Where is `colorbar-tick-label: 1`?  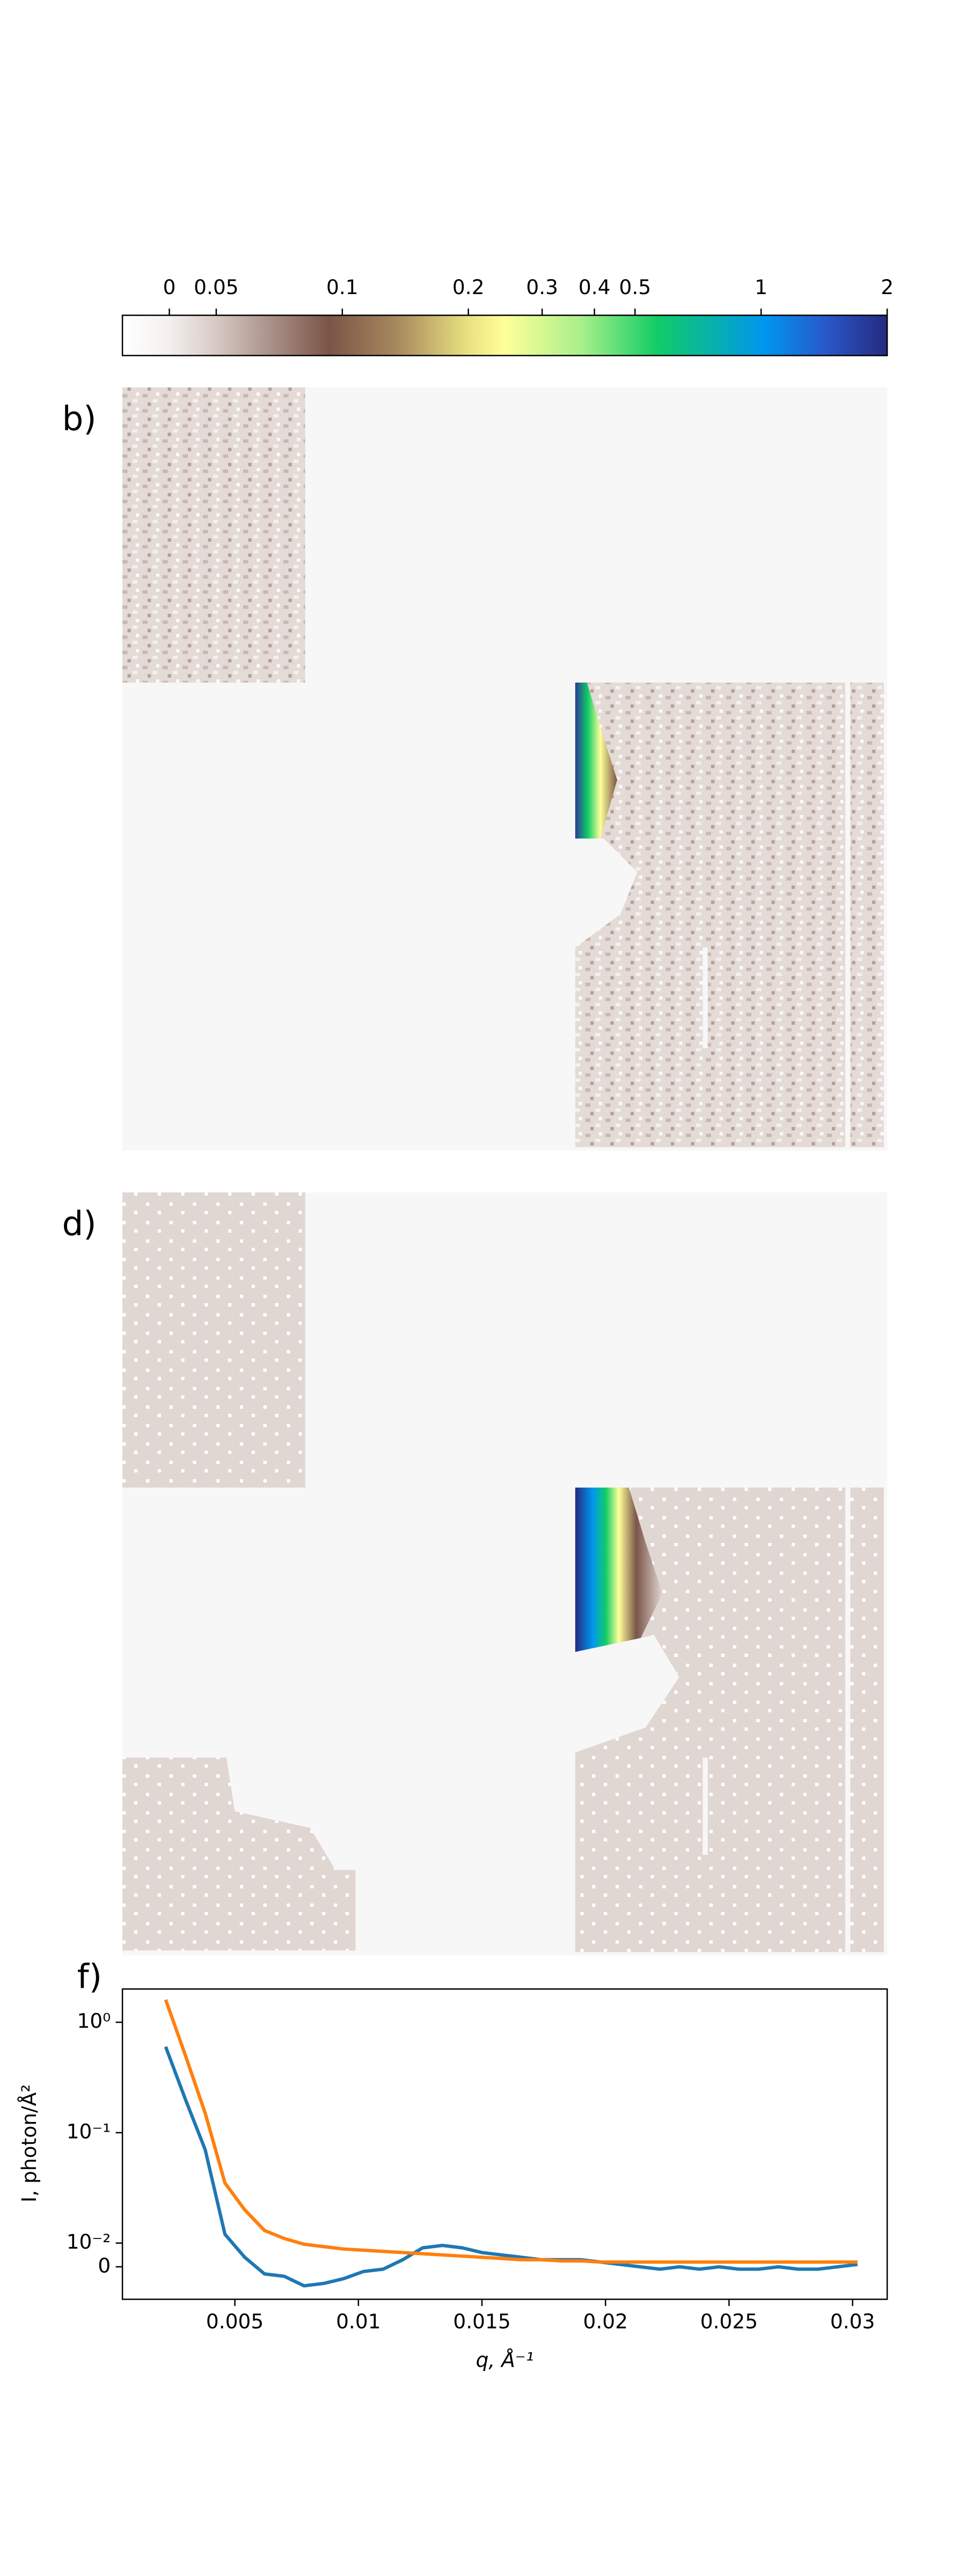 colorbar-tick-label: 1 is located at coordinates (761, 287).